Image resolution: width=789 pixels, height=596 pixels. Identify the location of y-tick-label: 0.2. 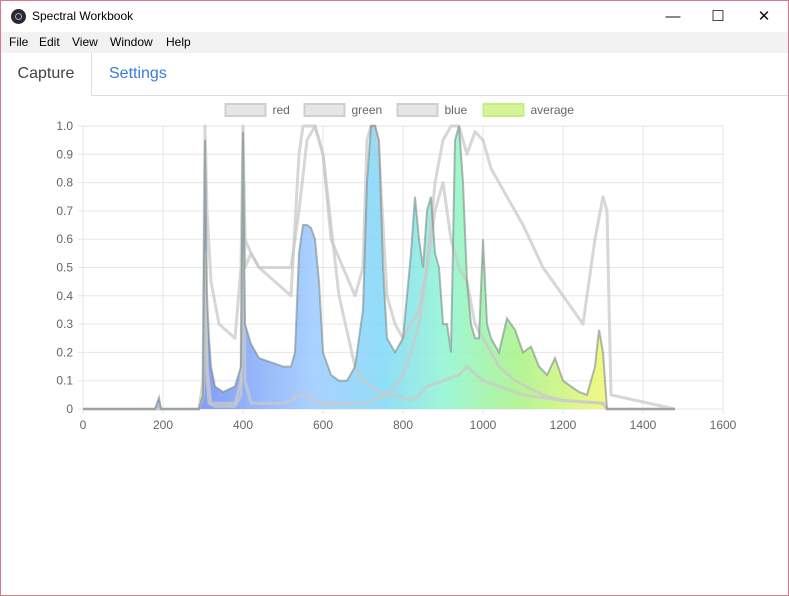
(64, 352).